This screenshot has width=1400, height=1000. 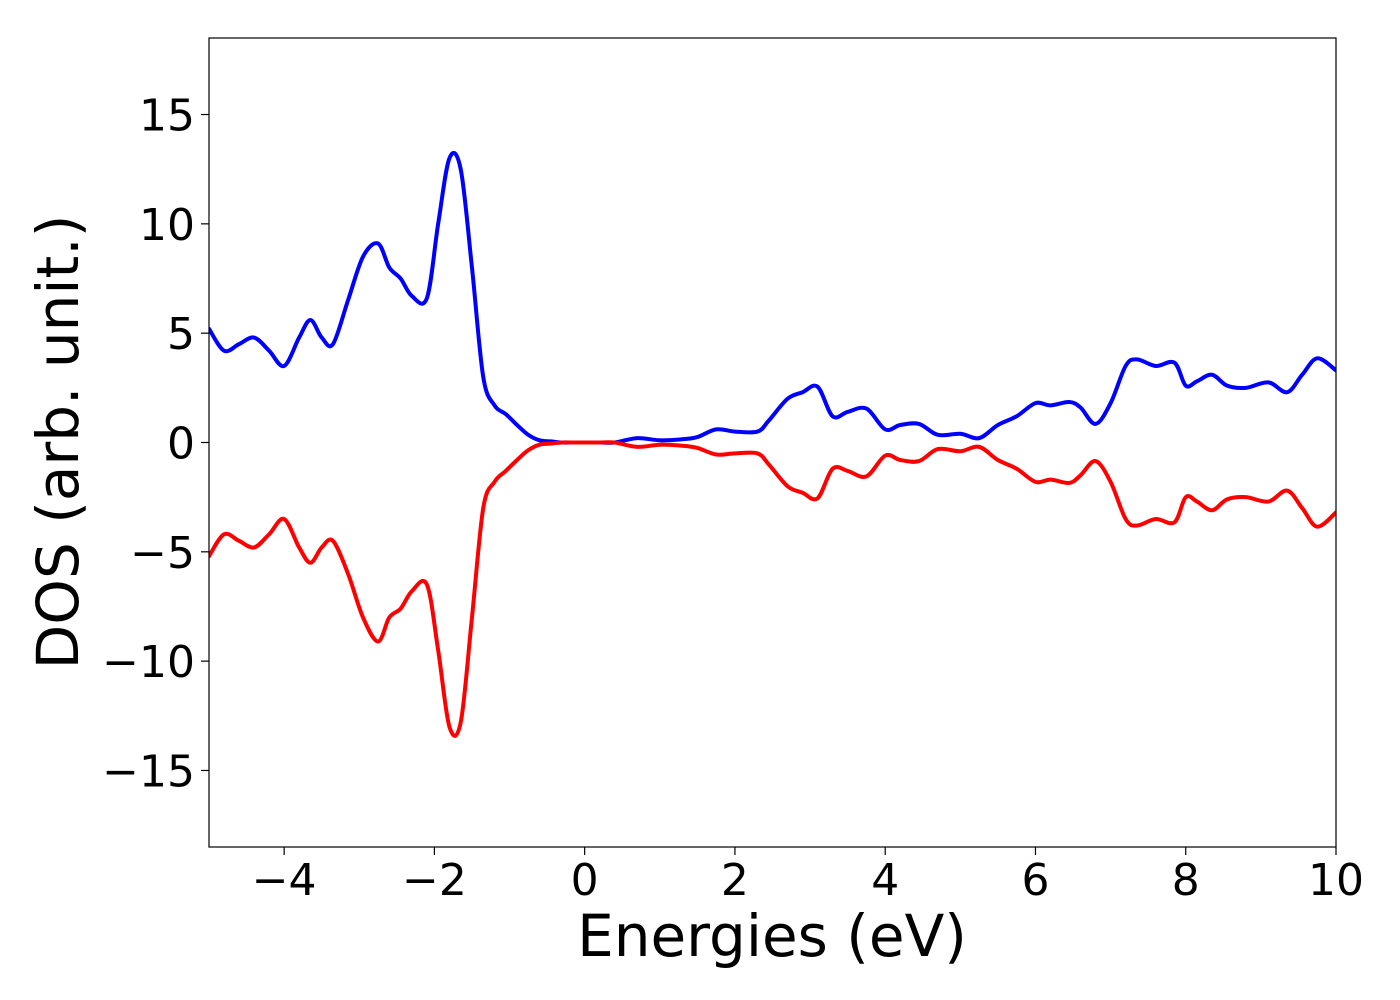 What do you see at coordinates (181, 444) in the screenshot?
I see `y-tick-label: 0` at bounding box center [181, 444].